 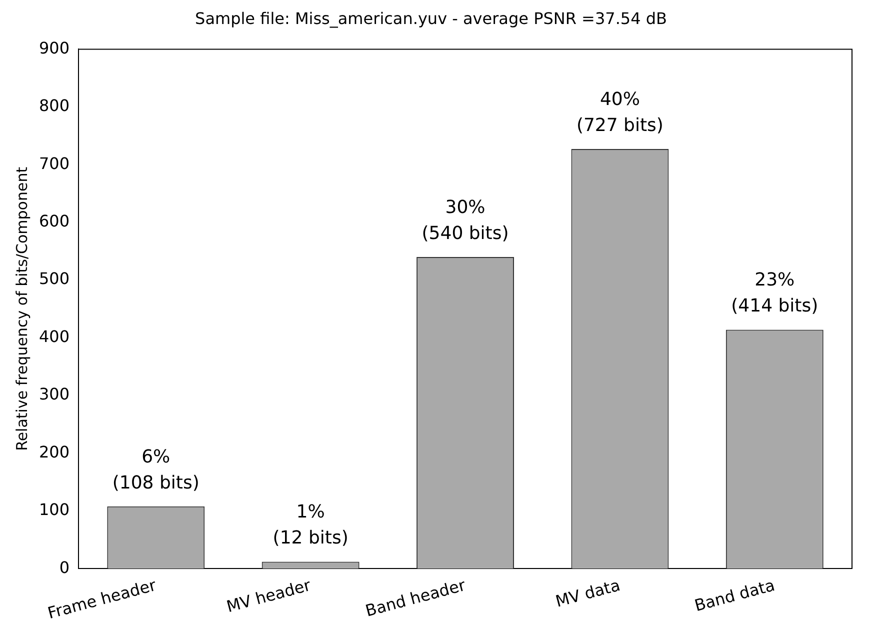 What do you see at coordinates (465, 220) in the screenshot?
I see `data-label: 30% (540 bits)` at bounding box center [465, 220].